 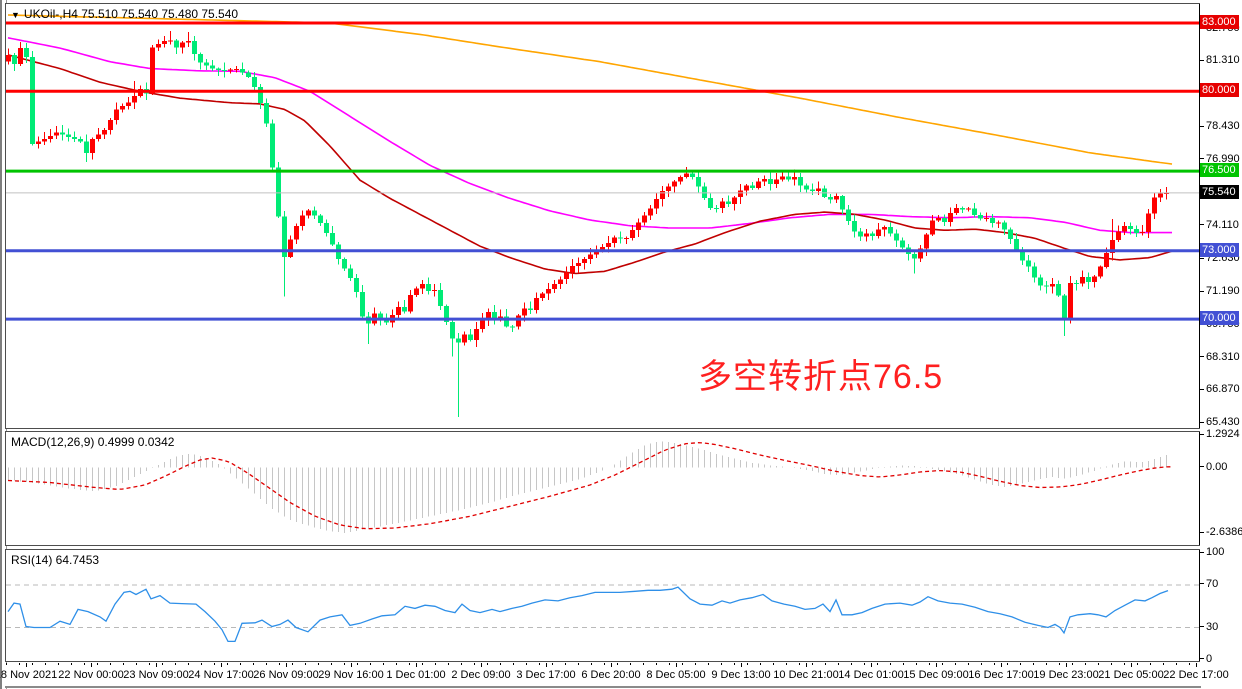 I want to click on time-label: 24 Nov 17:00, so click(x=221, y=675).